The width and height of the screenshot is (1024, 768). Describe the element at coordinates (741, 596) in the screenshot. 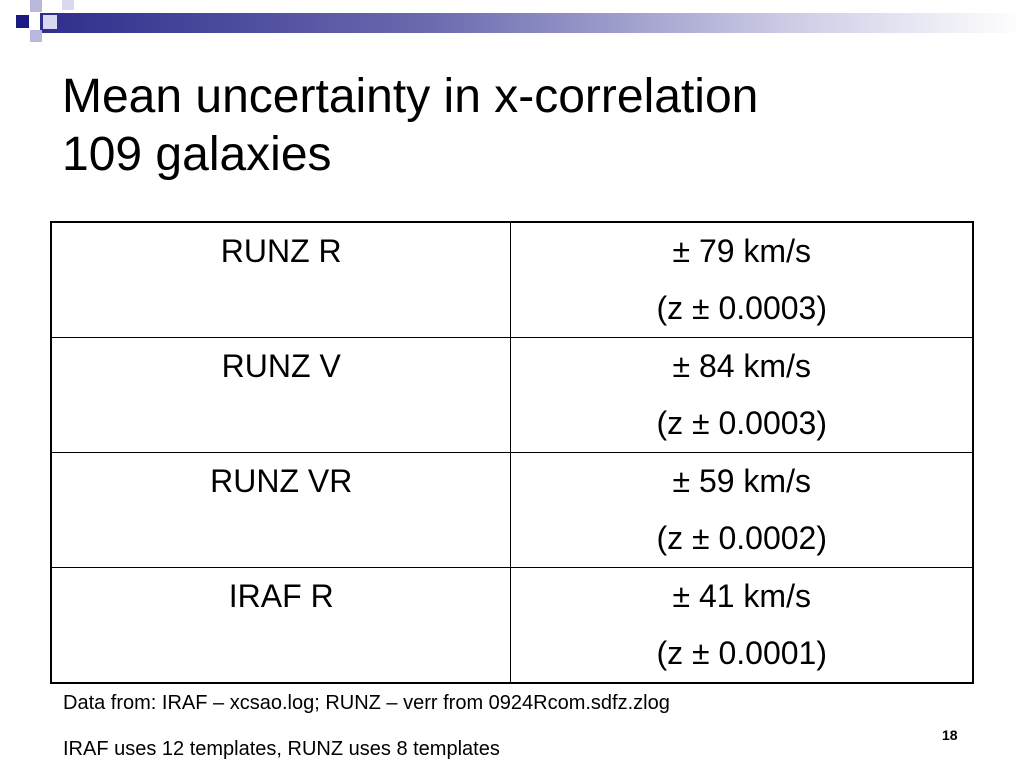

I see `velocity-uncertainty: ± 41 km/s` at that location.